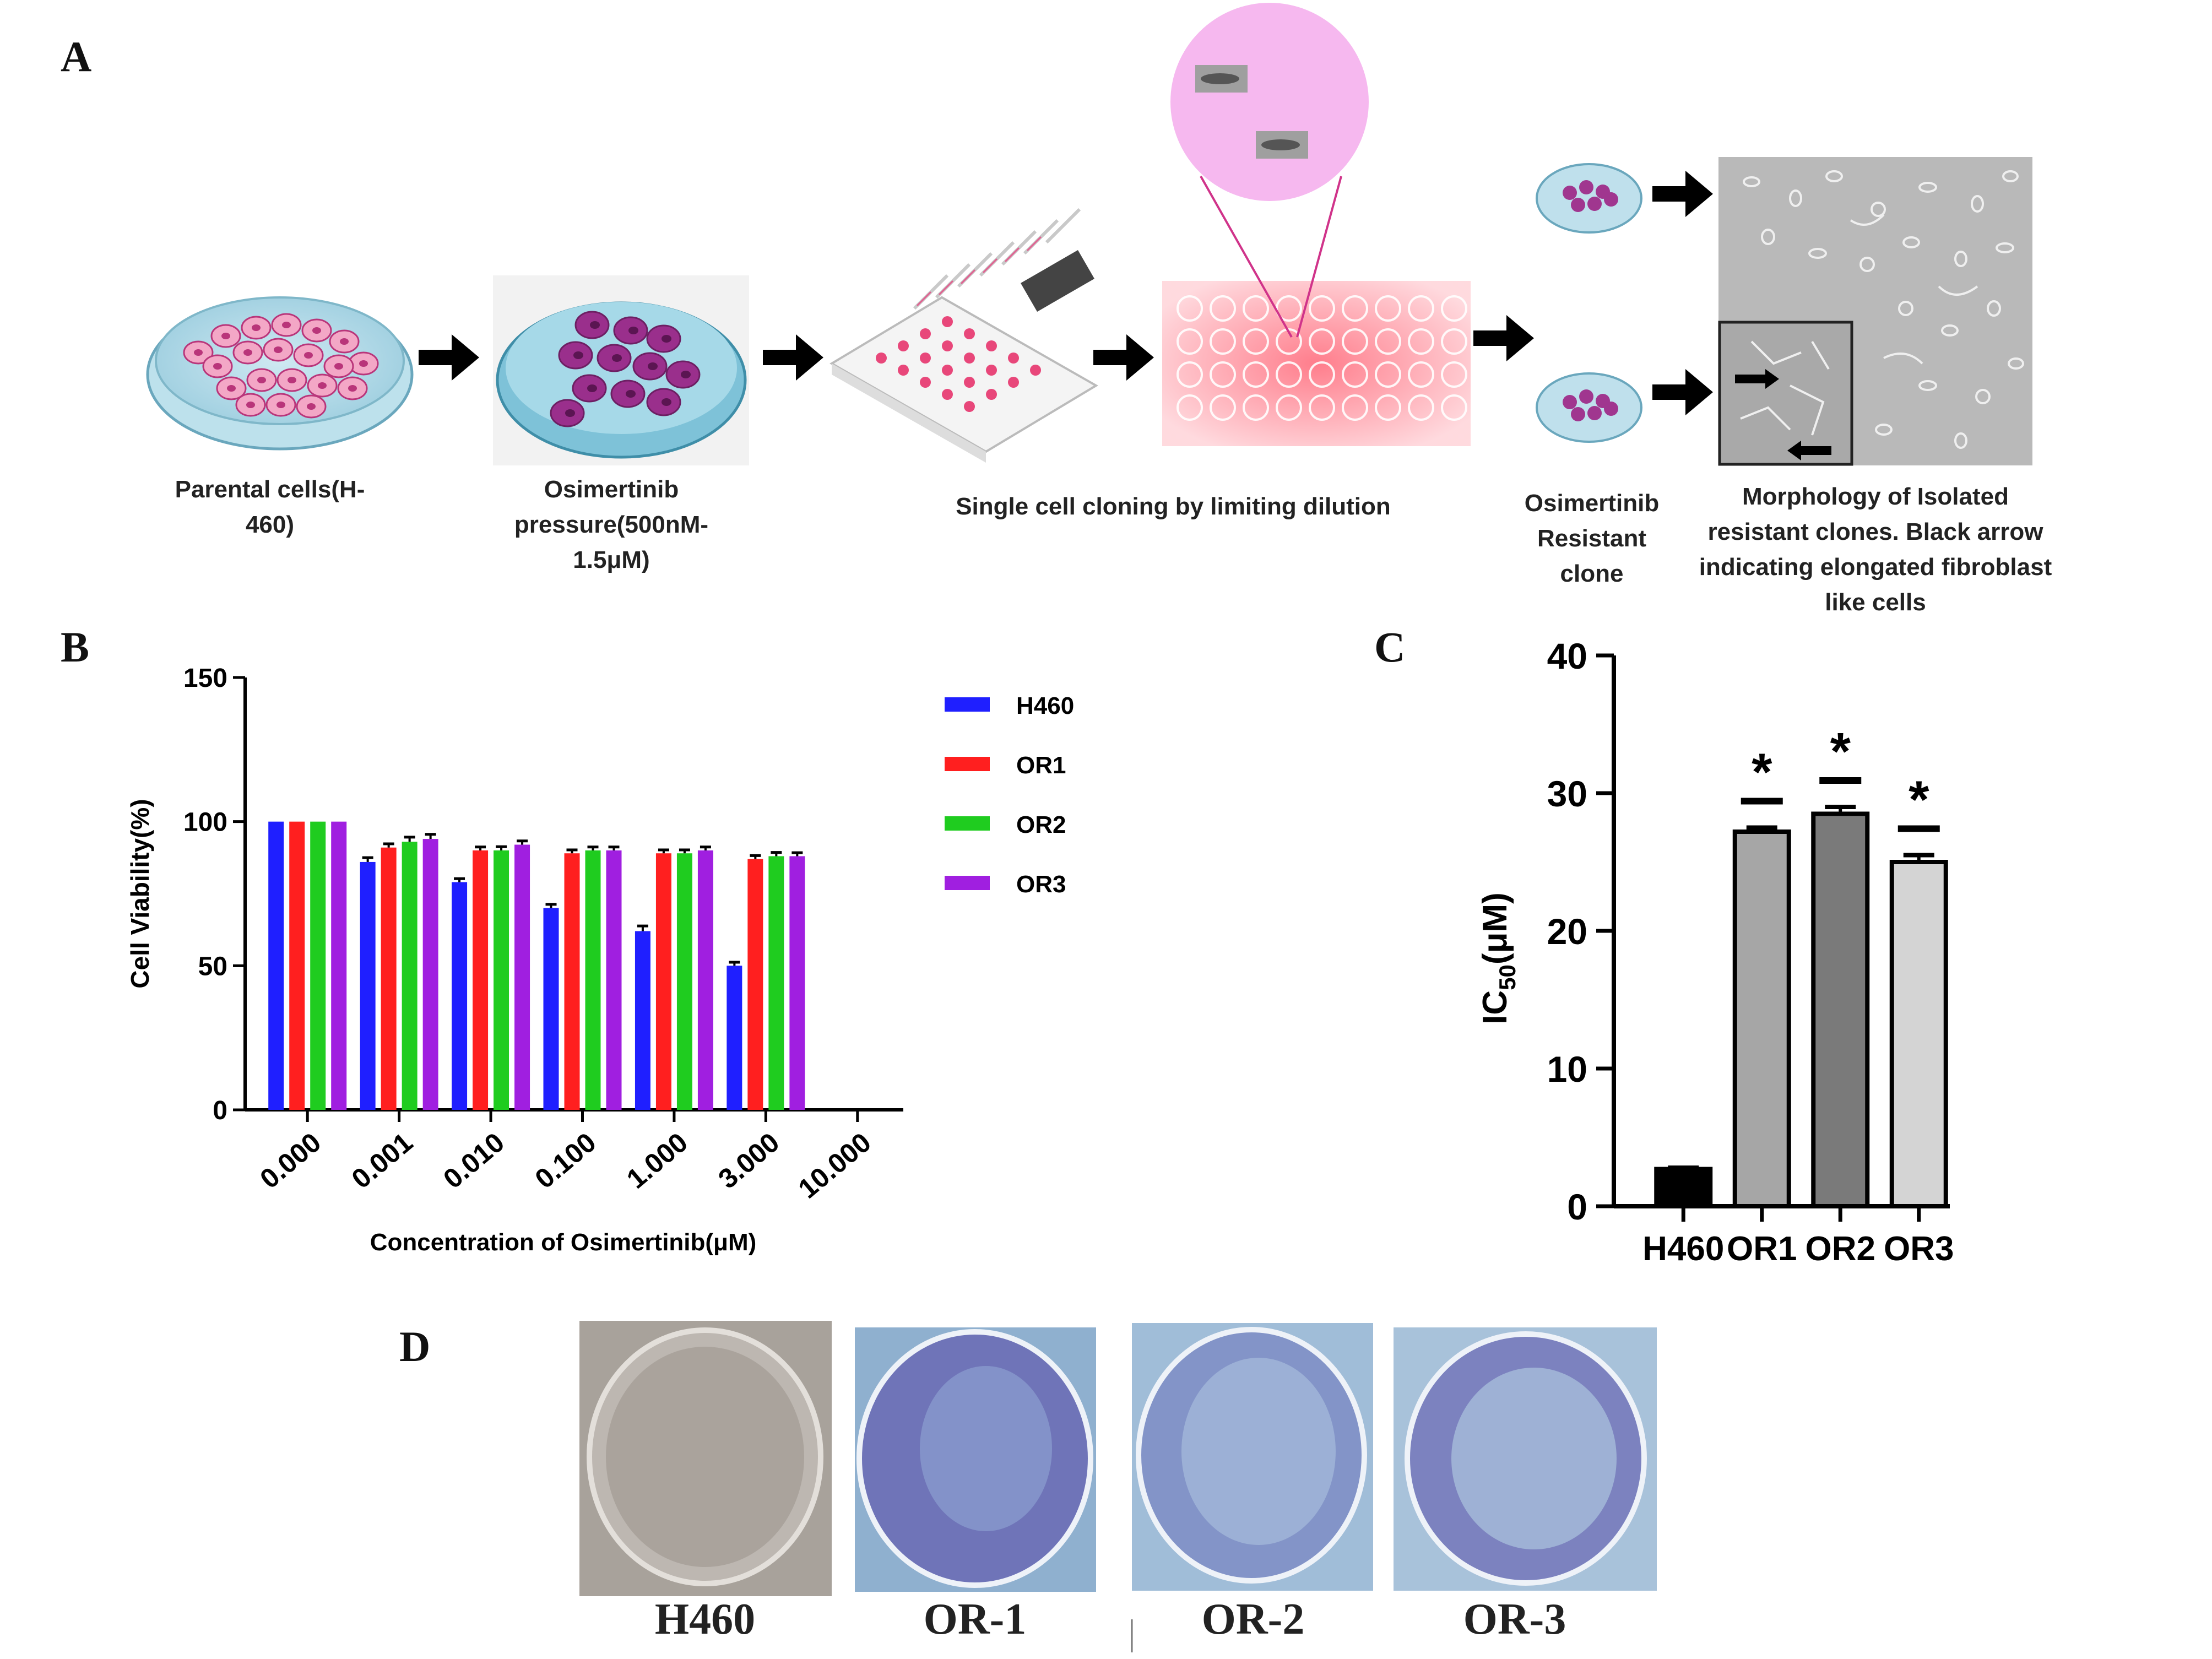  I want to click on dish-label-or1: OR-1, so click(975, 1619).